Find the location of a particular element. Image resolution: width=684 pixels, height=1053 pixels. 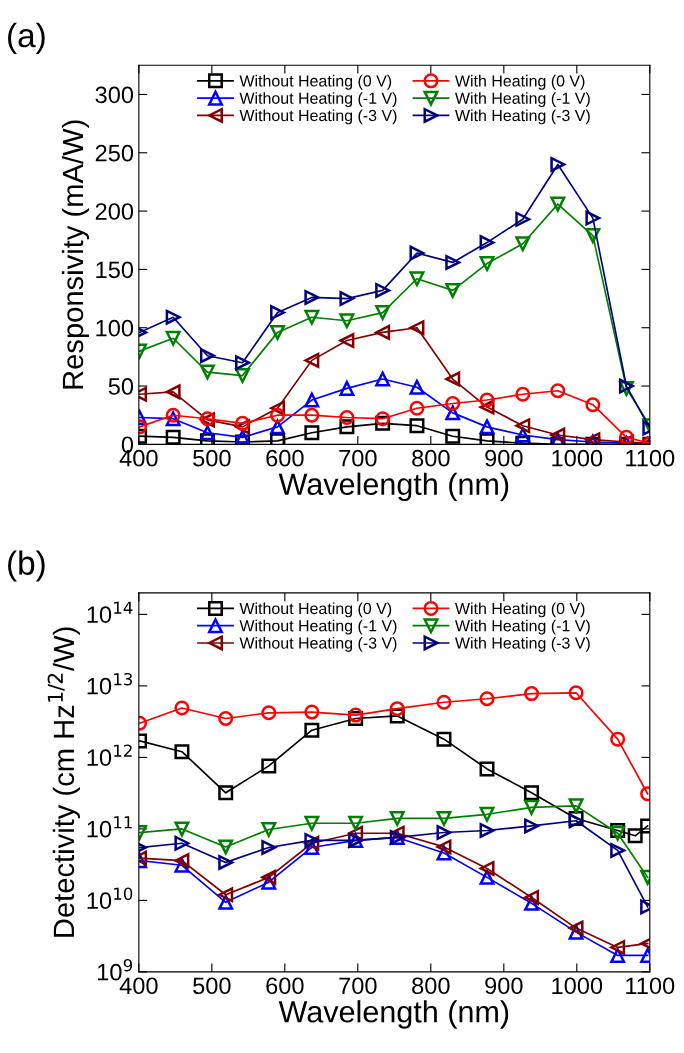

y-tick-label: 50 is located at coordinates (121, 386).